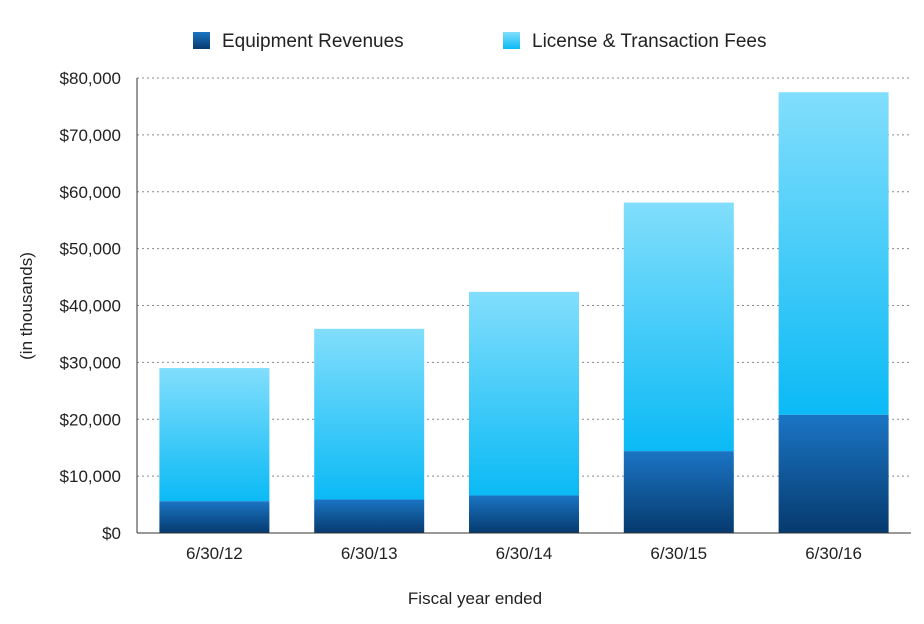 This screenshot has width=924, height=624. I want to click on legend-label-license: License & Transaction Fees, so click(649, 41).